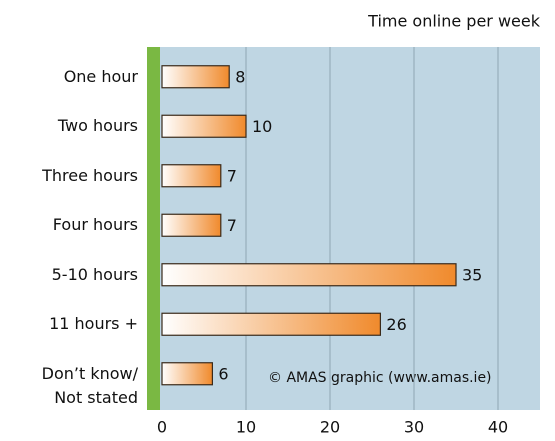 The height and width of the screenshot is (441, 555). Describe the element at coordinates (95, 225) in the screenshot. I see `y-tick-label: Four hours` at that location.